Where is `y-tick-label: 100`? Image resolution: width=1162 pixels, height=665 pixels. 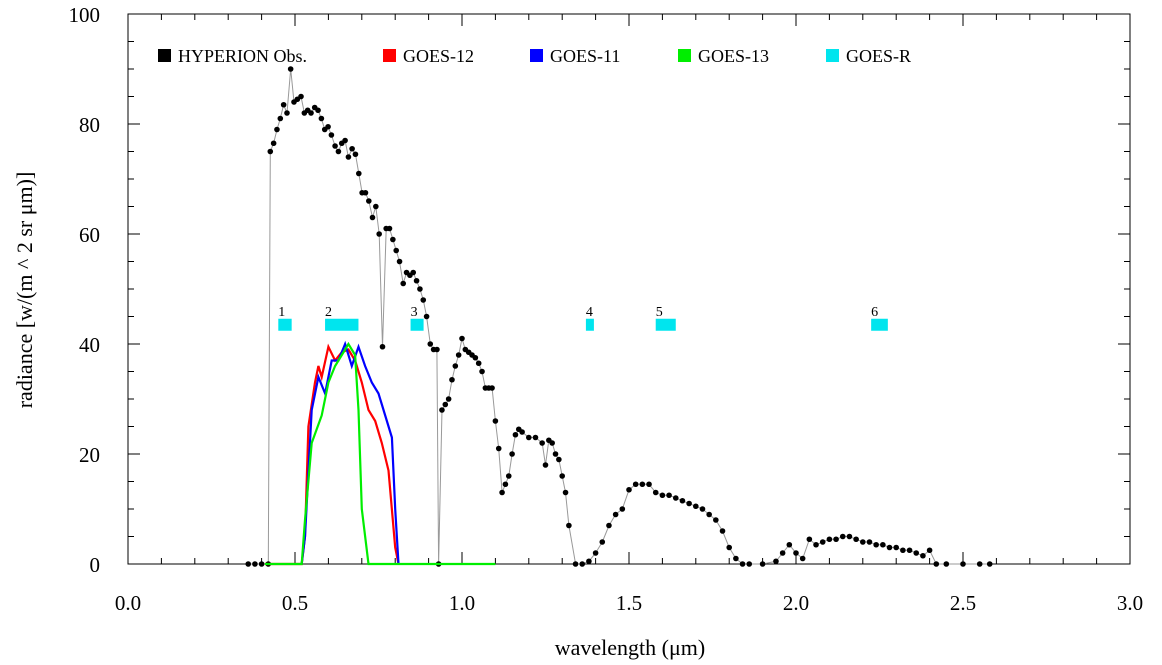
y-tick-label: 100 is located at coordinates (85, 15).